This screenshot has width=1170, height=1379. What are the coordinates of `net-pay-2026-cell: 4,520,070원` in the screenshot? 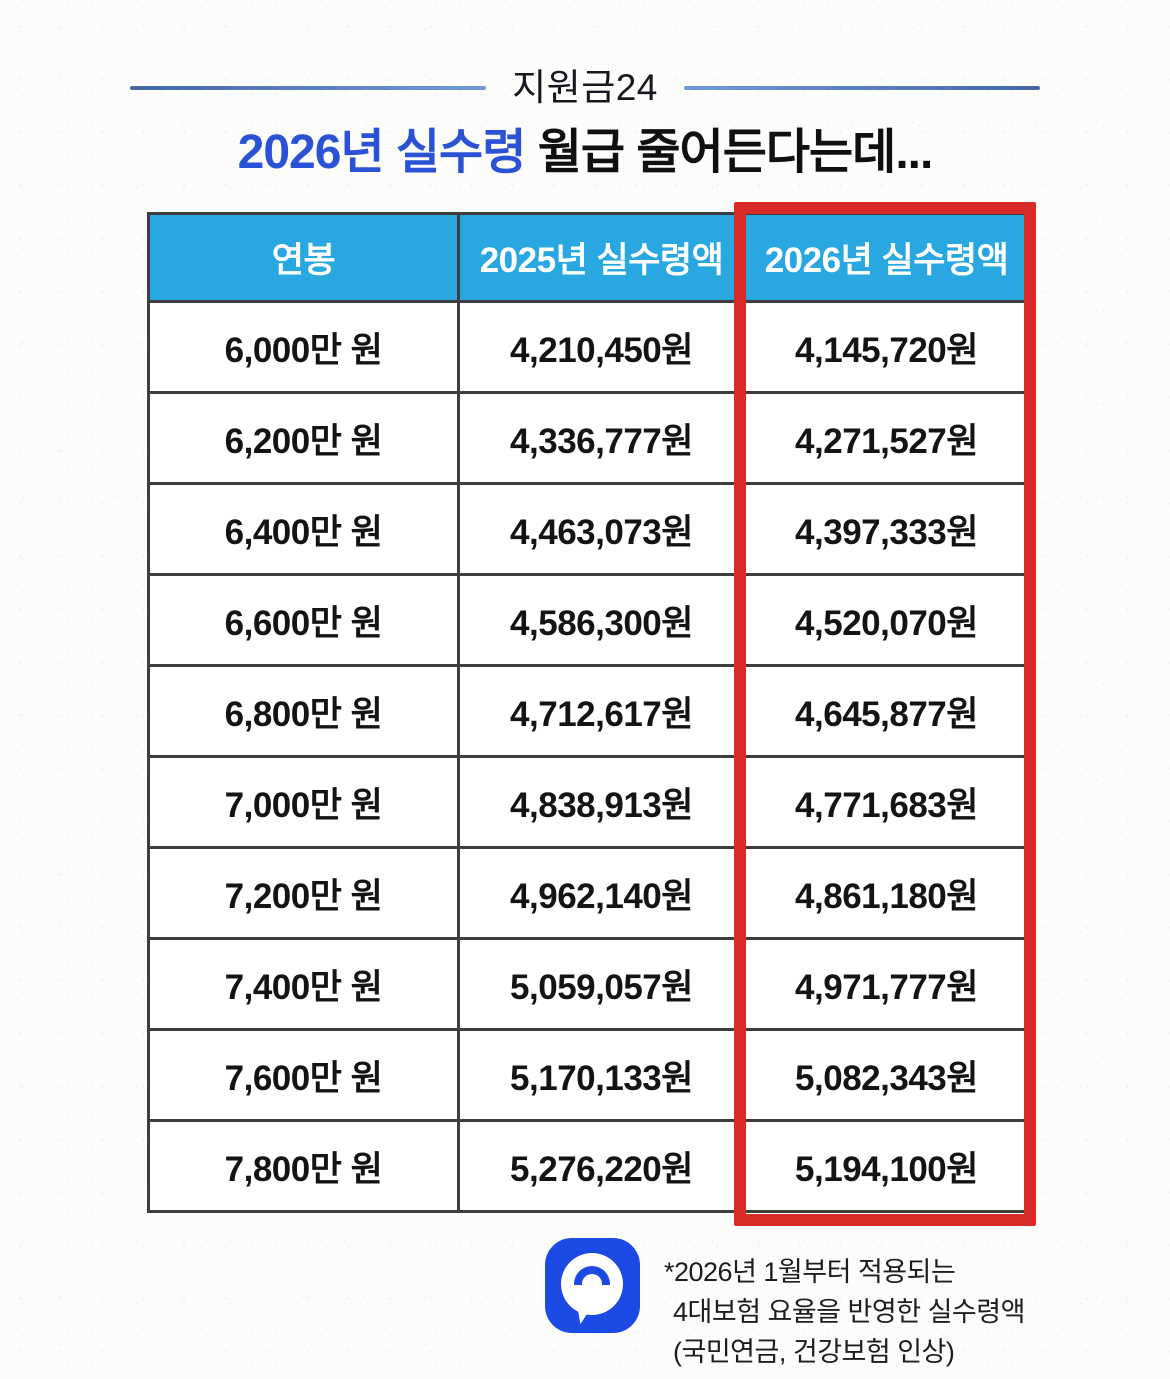 It's located at (886, 620).